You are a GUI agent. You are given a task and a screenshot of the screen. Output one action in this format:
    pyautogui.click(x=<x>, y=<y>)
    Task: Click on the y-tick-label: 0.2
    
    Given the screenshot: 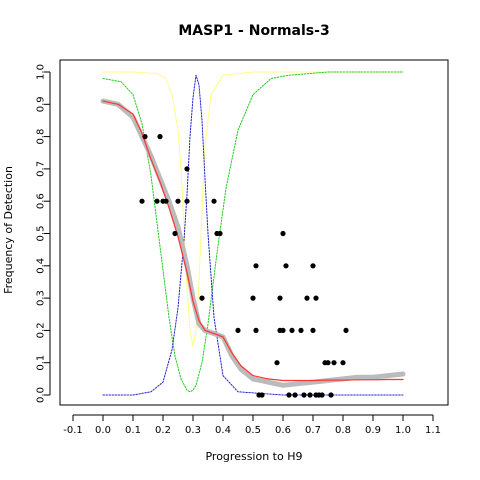 What is the action you would take?
    pyautogui.click(x=41, y=330)
    